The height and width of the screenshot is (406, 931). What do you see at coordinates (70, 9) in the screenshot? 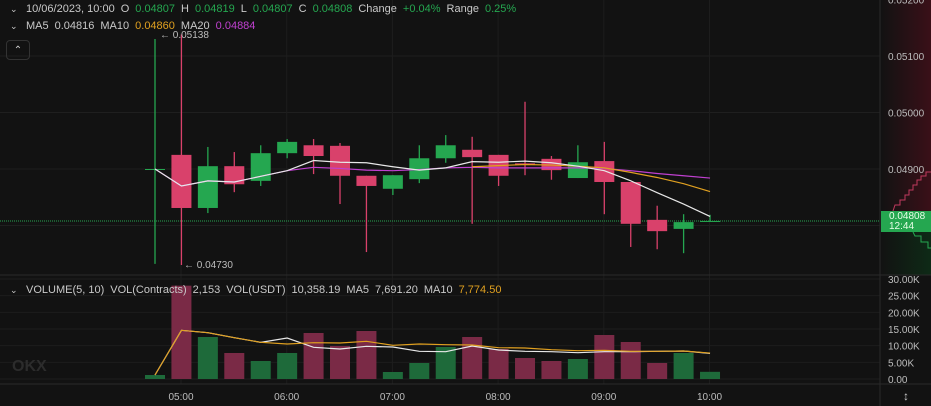
I see `datetime: 10/06/2023, 10:00` at bounding box center [70, 9].